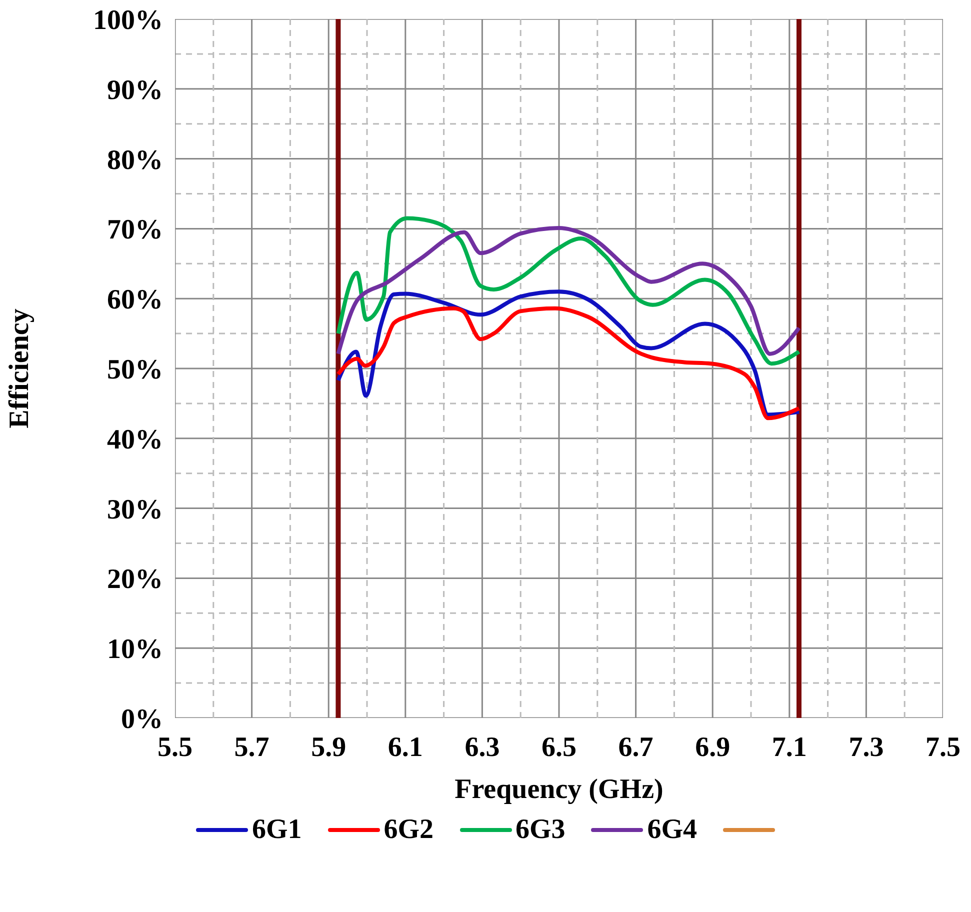  What do you see at coordinates (712, 747) in the screenshot?
I see `x-tick-label: 6.9` at bounding box center [712, 747].